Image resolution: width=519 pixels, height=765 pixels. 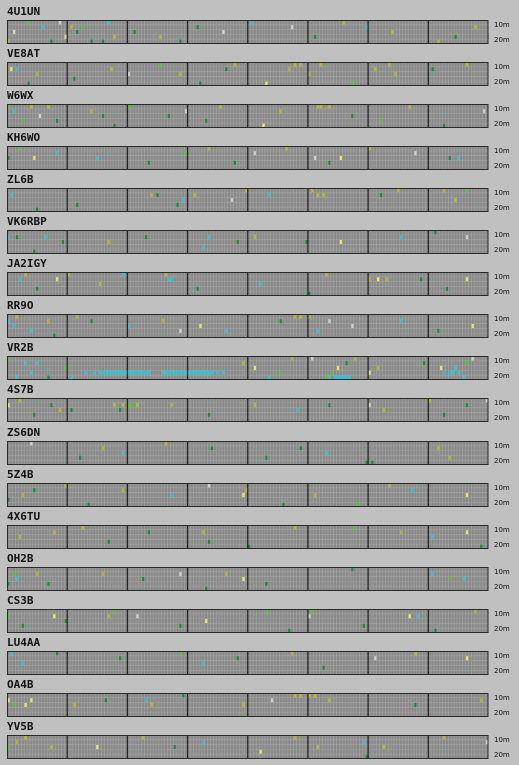 What do you see at coordinates (27, 222) in the screenshot?
I see `callsign-label: VK6RBP` at bounding box center [27, 222].